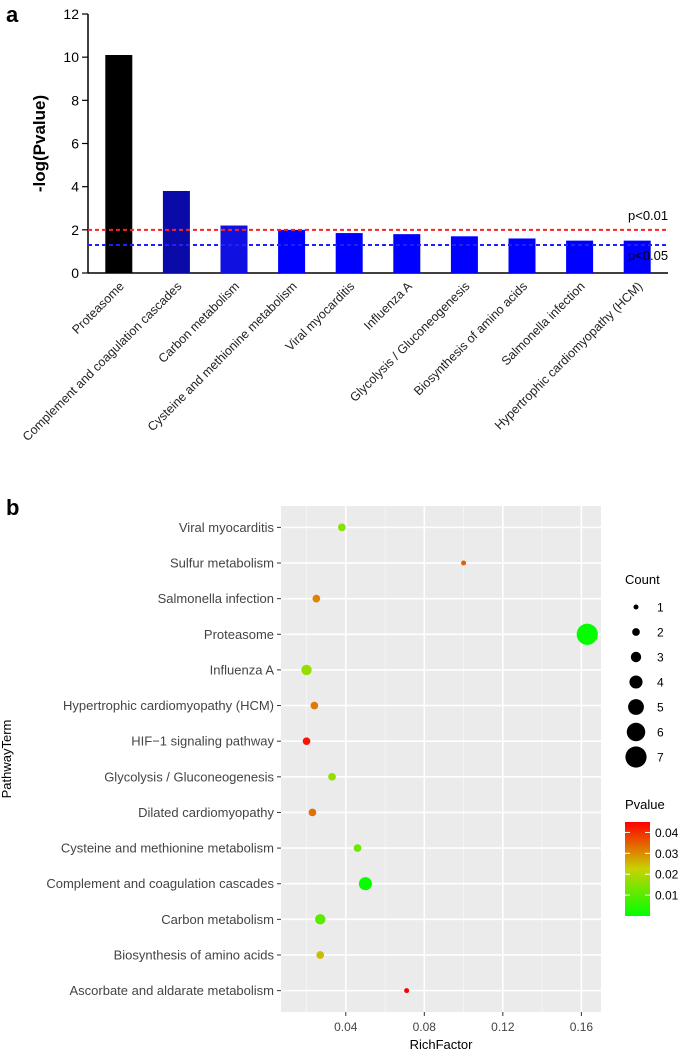  I want to click on y-tick-label: 6, so click(75, 144).